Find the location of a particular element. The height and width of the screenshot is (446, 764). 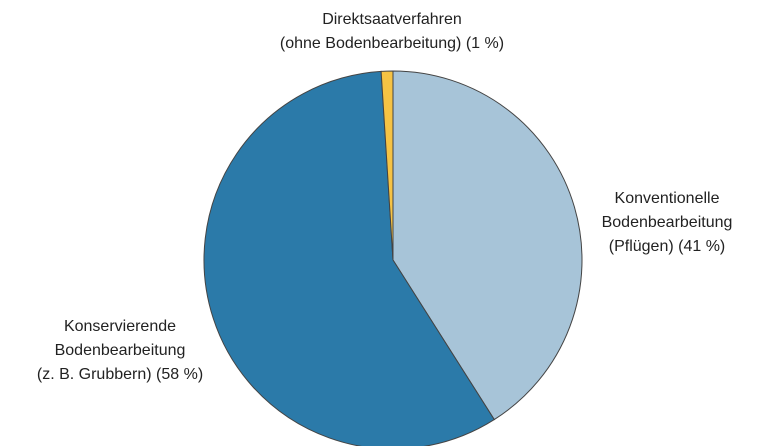

label-text: Konservierende is located at coordinates (120, 326).